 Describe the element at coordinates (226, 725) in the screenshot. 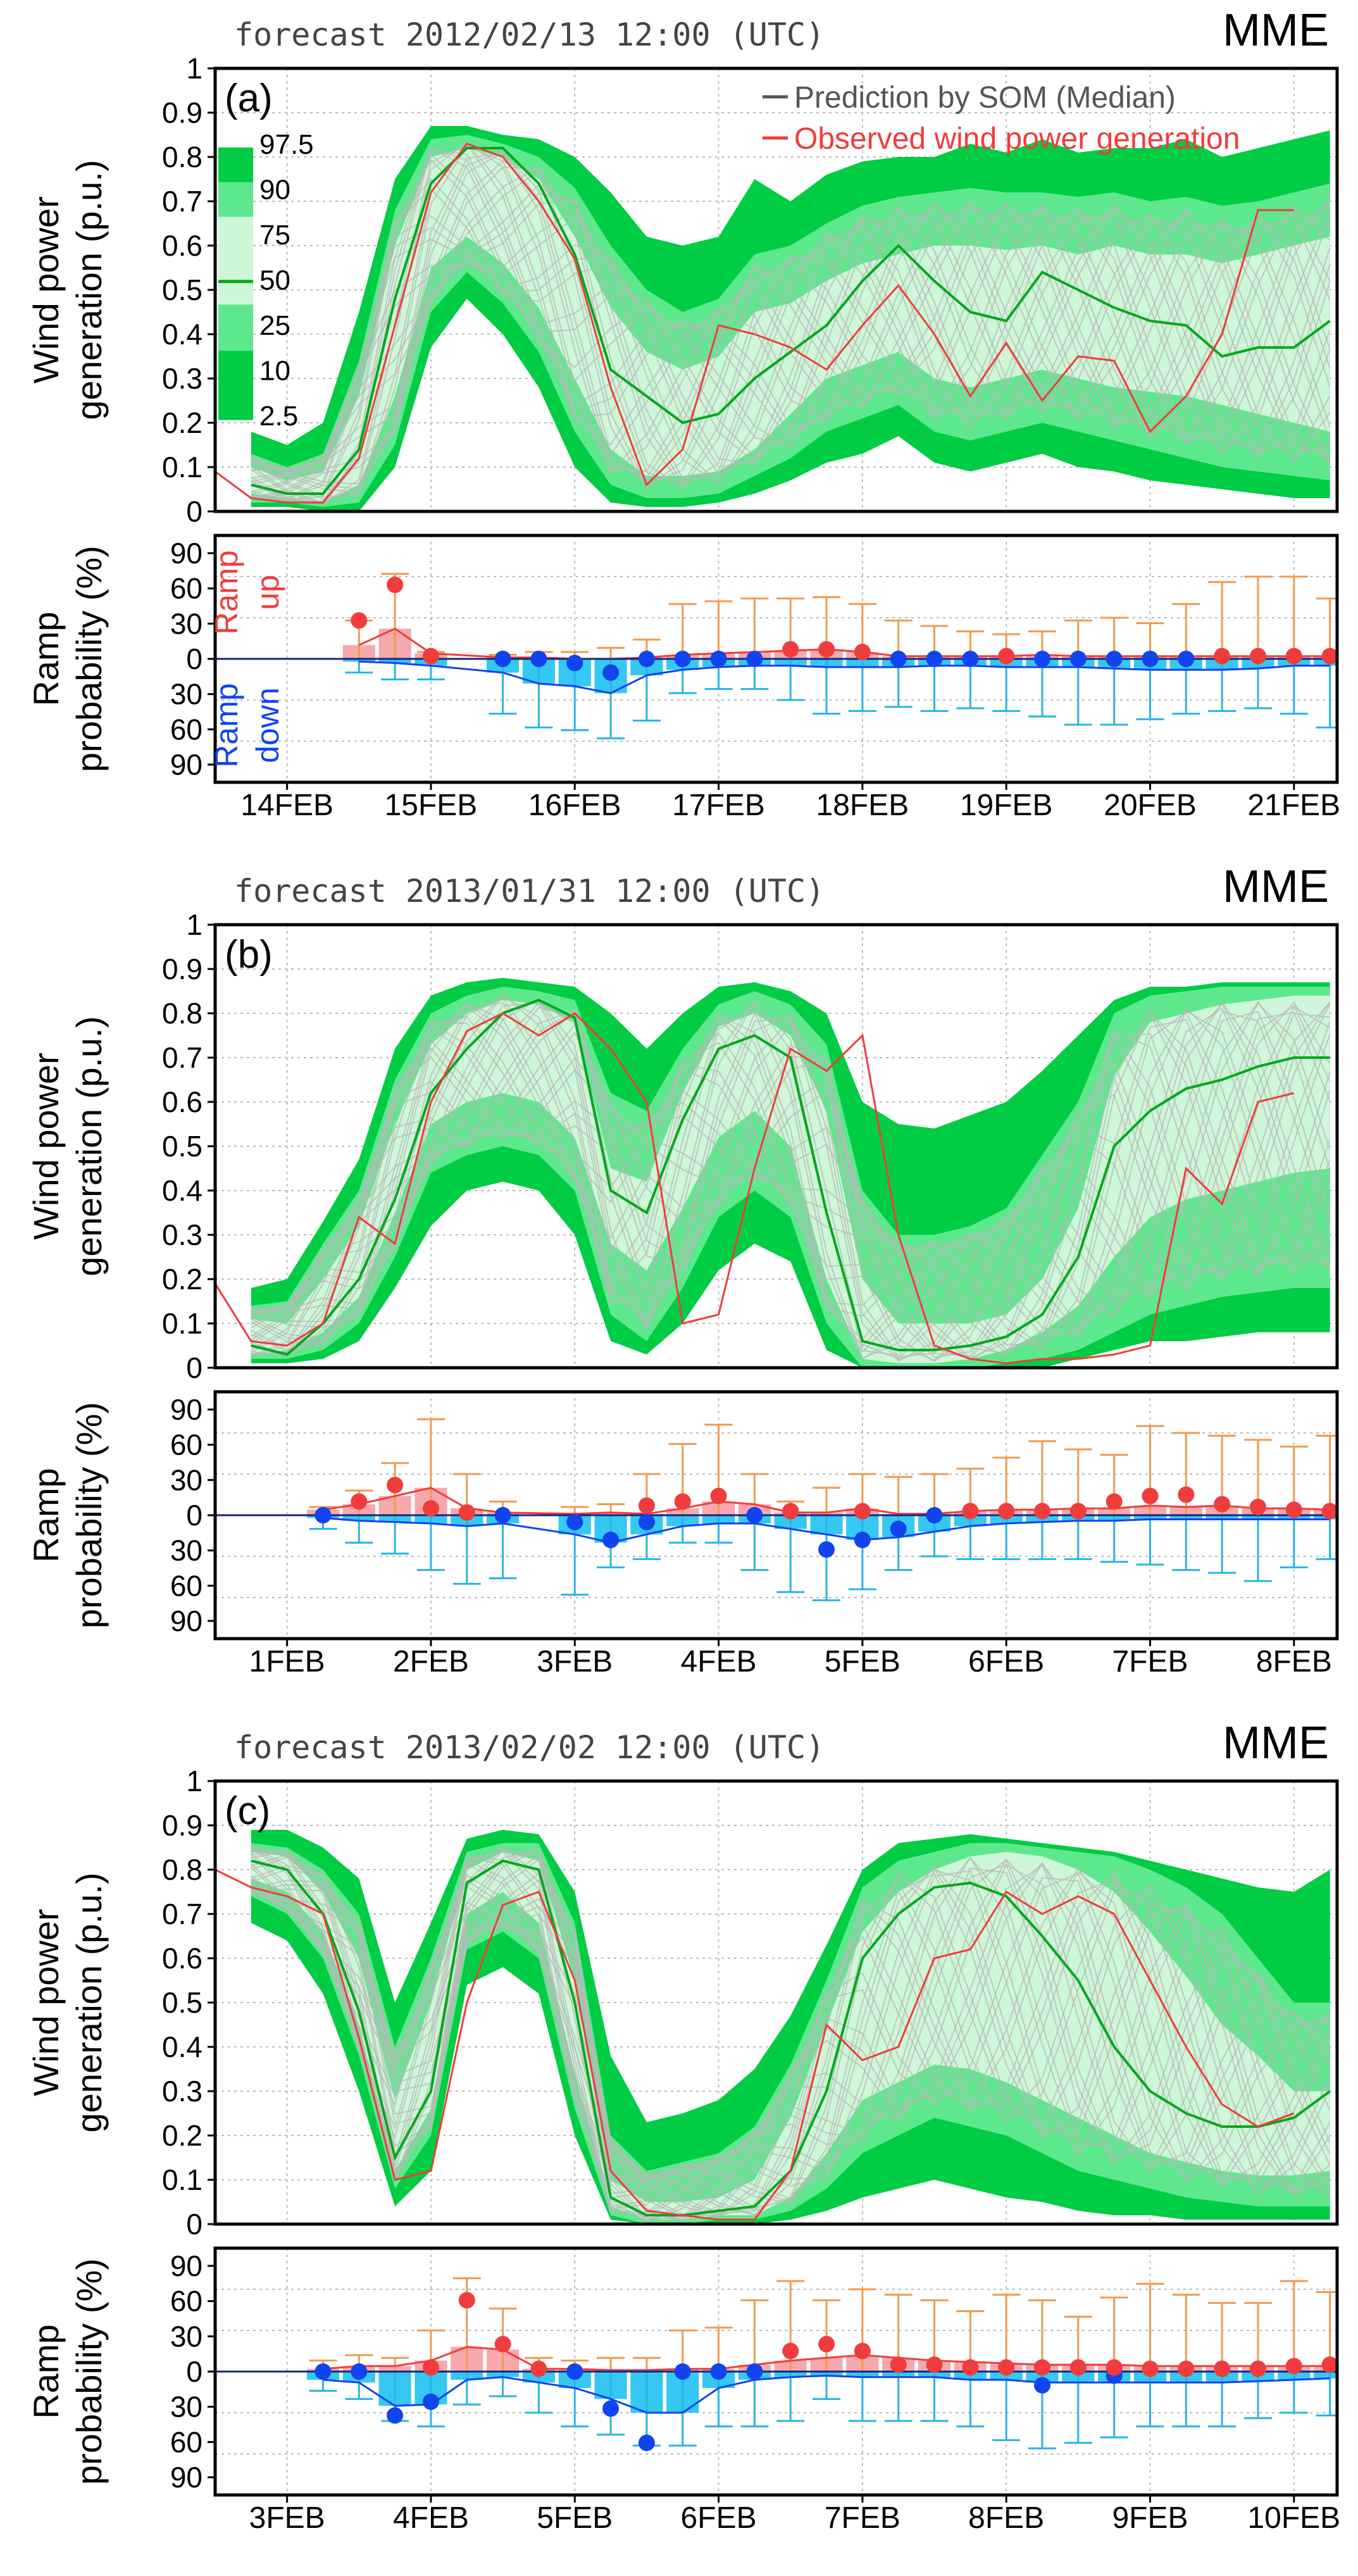

I see `ramp-down-annotation-1: Ramp` at that location.